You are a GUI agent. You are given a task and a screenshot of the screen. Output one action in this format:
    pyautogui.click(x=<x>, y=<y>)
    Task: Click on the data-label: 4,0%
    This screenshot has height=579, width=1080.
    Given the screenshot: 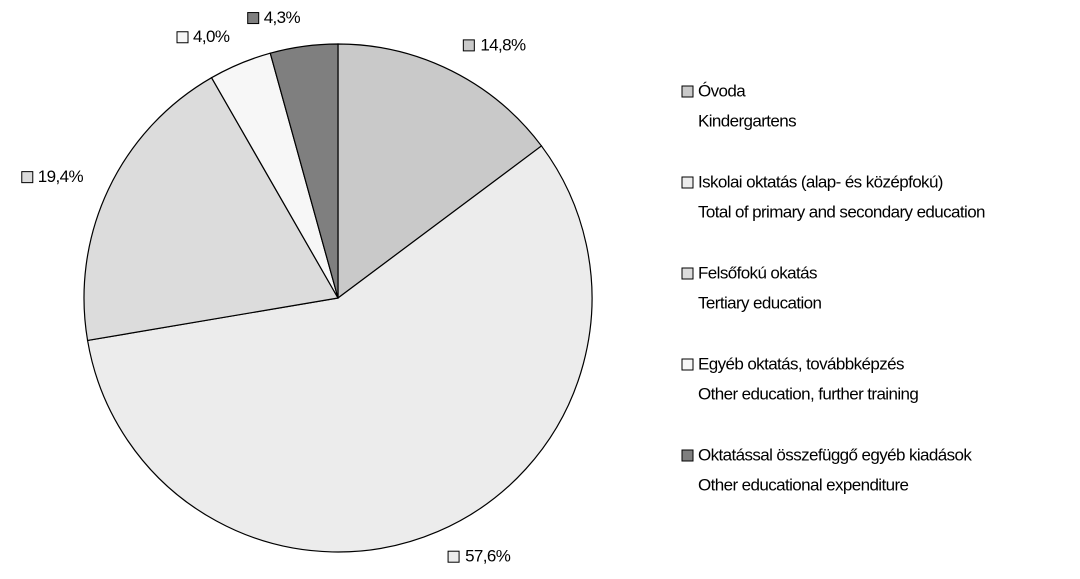 What is the action you would take?
    pyautogui.click(x=211, y=36)
    